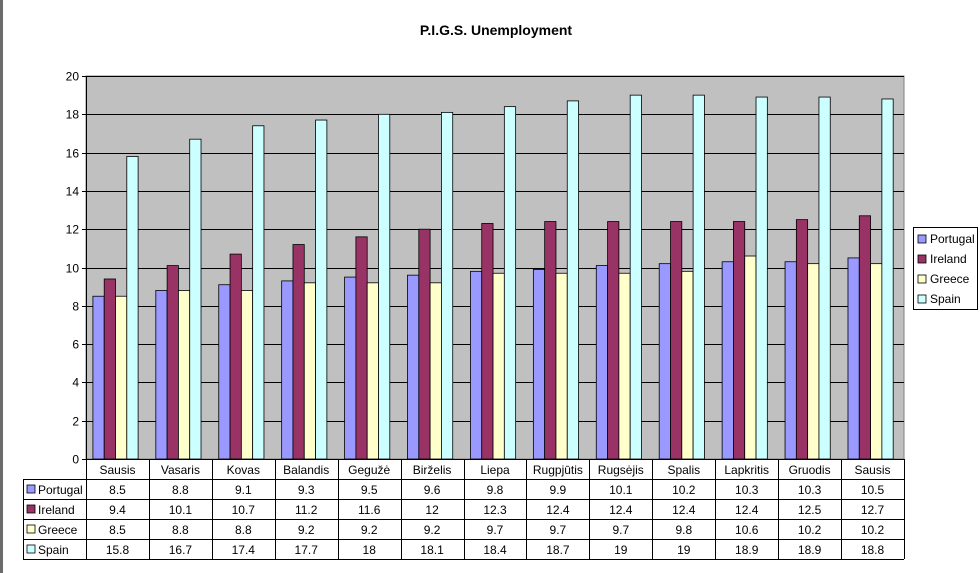 Image resolution: width=980 pixels, height=573 pixels. I want to click on legend-label: Portugal, so click(952, 239).